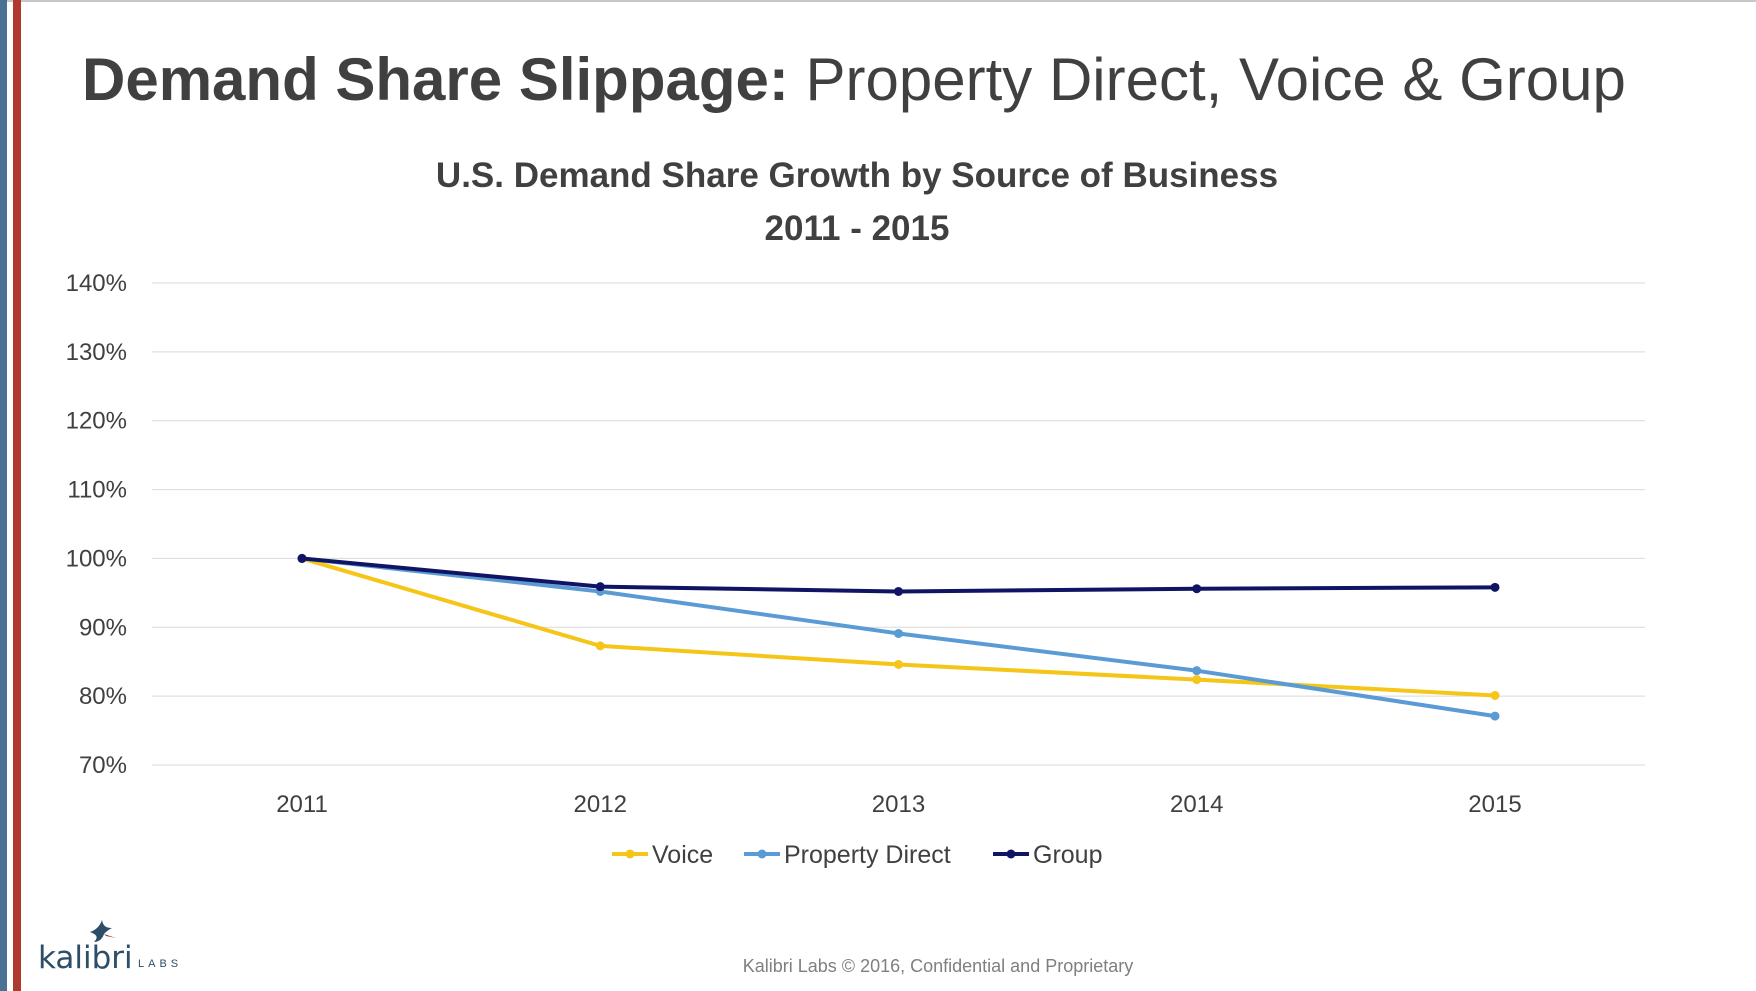  Describe the element at coordinates (96, 421) in the screenshot. I see `y-tick-label: 120%` at that location.